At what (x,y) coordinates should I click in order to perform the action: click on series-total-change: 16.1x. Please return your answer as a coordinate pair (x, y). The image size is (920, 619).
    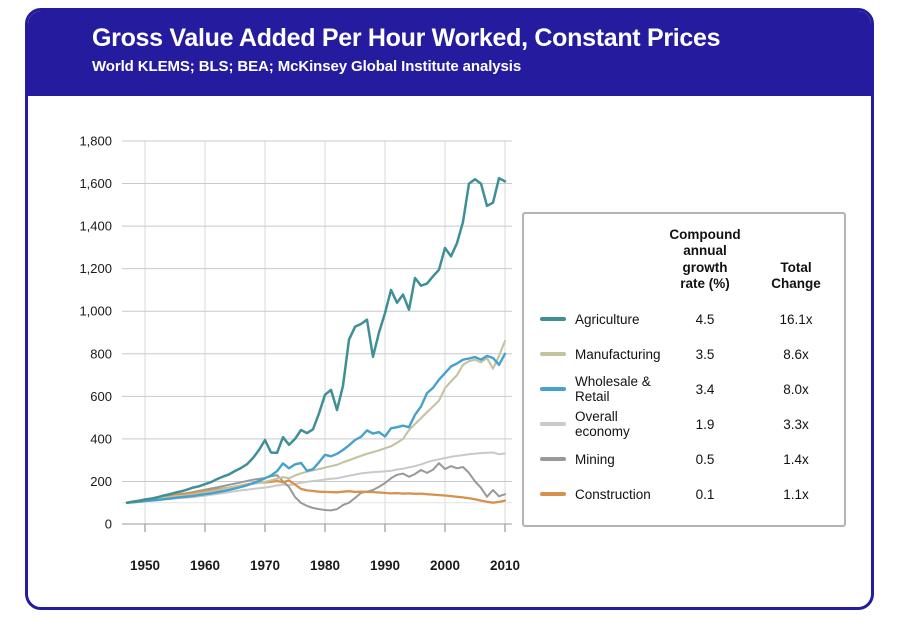
    Looking at the image, I should click on (796, 319).